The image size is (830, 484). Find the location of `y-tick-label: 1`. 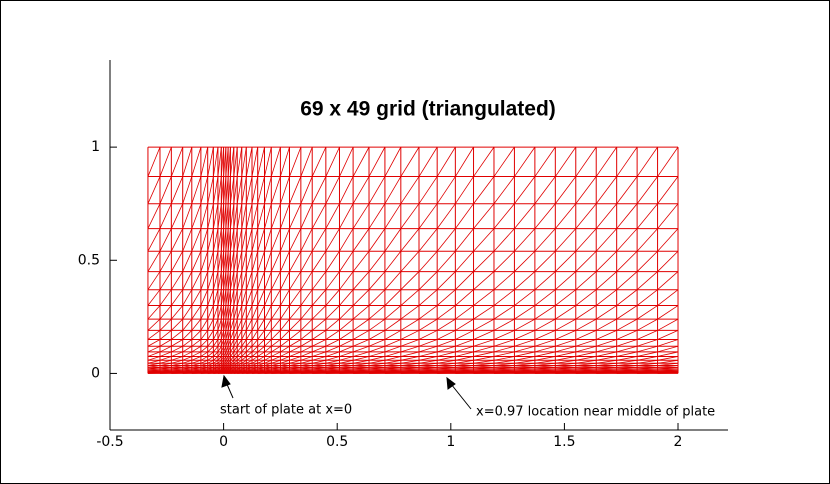

y-tick-label: 1 is located at coordinates (95, 147).